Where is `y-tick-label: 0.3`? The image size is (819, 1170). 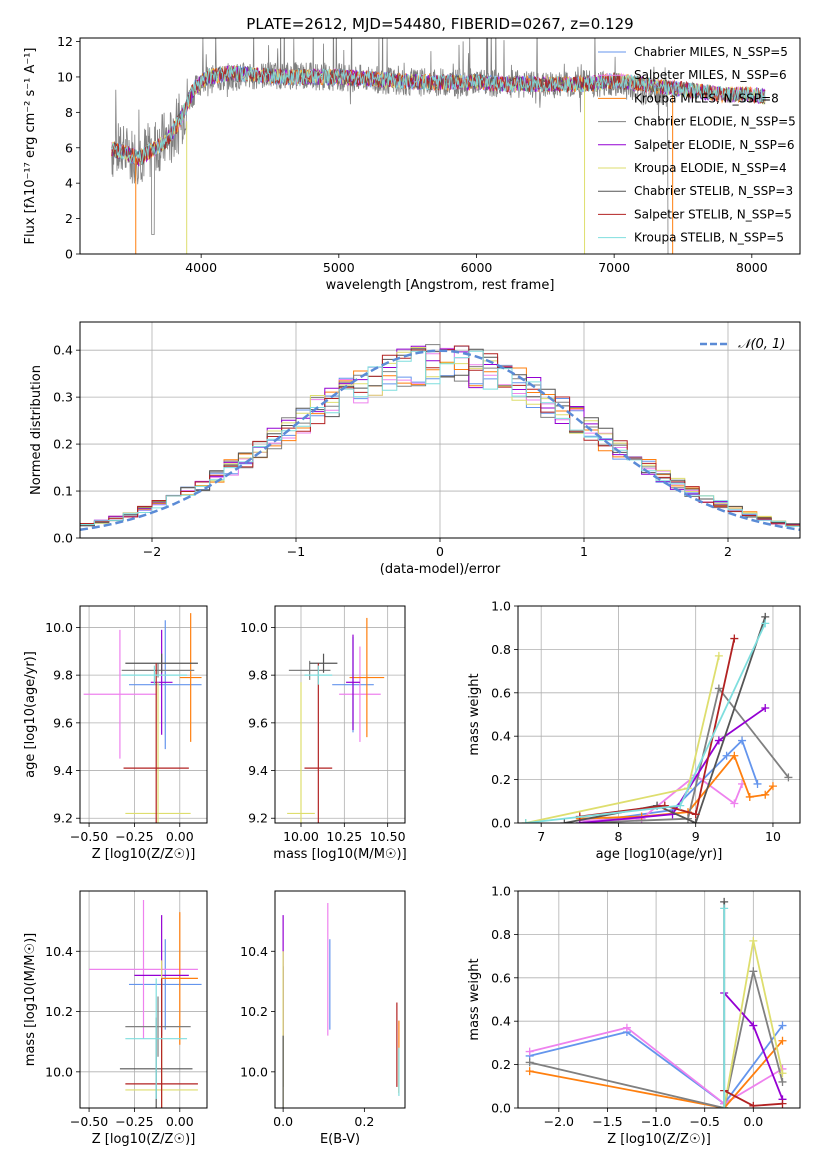
y-tick-label: 0.3 is located at coordinates (63, 397).